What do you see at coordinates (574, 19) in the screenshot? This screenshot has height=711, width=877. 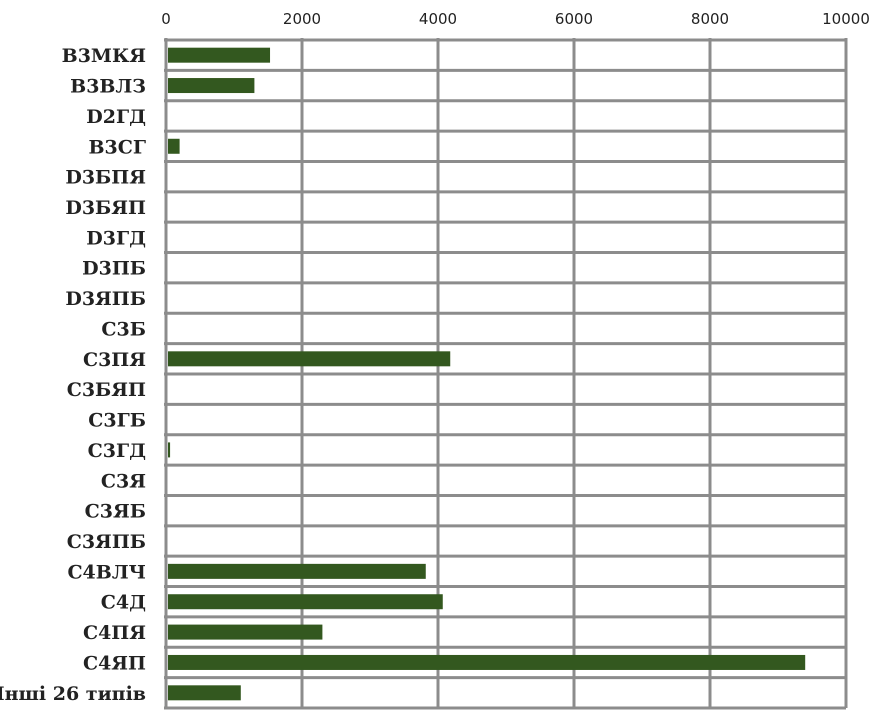 I see `x-tick-label: 6000` at bounding box center [574, 19].